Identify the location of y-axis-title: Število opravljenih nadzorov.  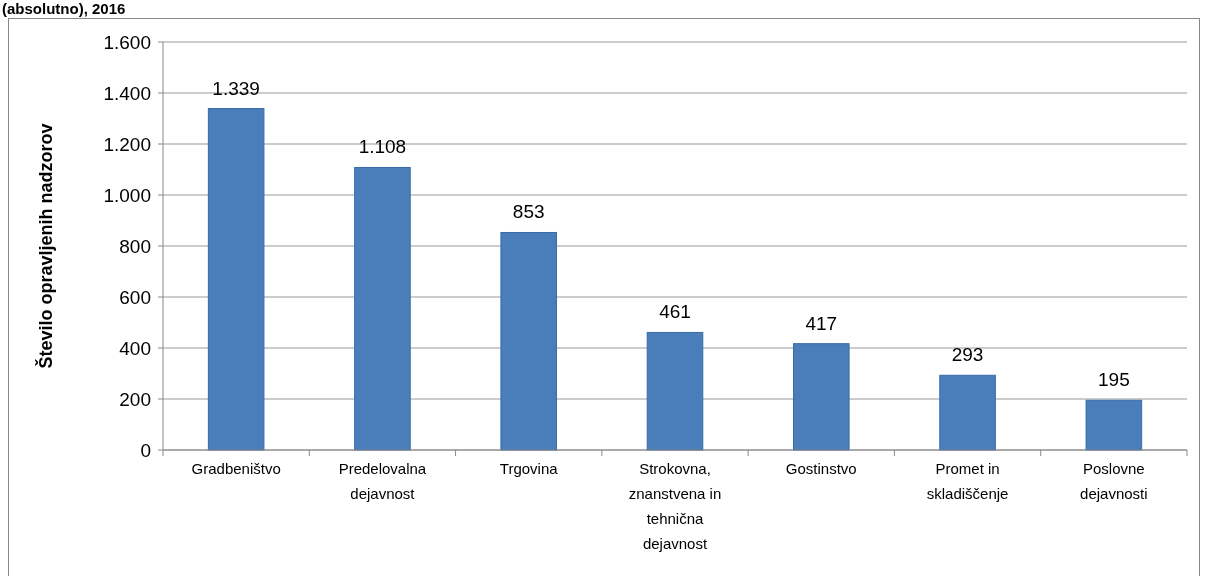
(45, 246).